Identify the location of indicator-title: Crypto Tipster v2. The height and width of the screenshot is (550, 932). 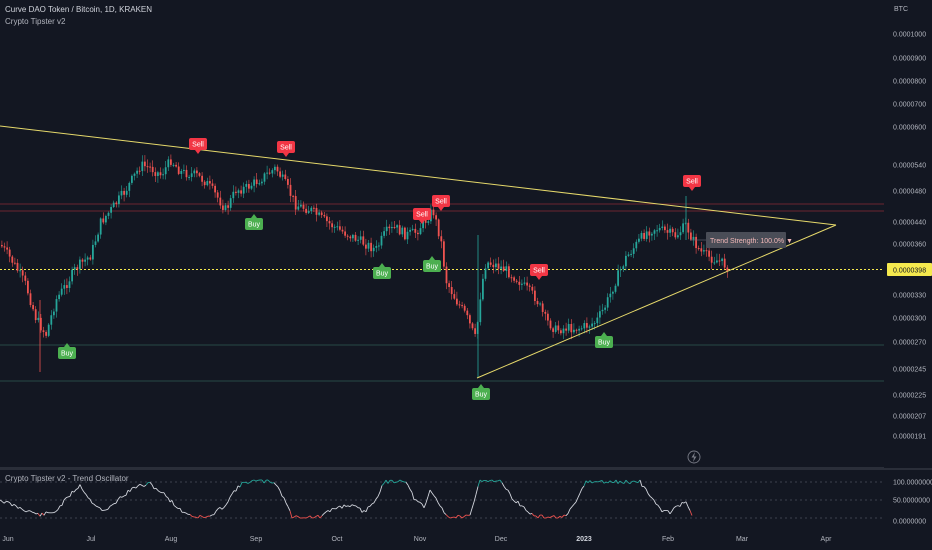
(35, 21).